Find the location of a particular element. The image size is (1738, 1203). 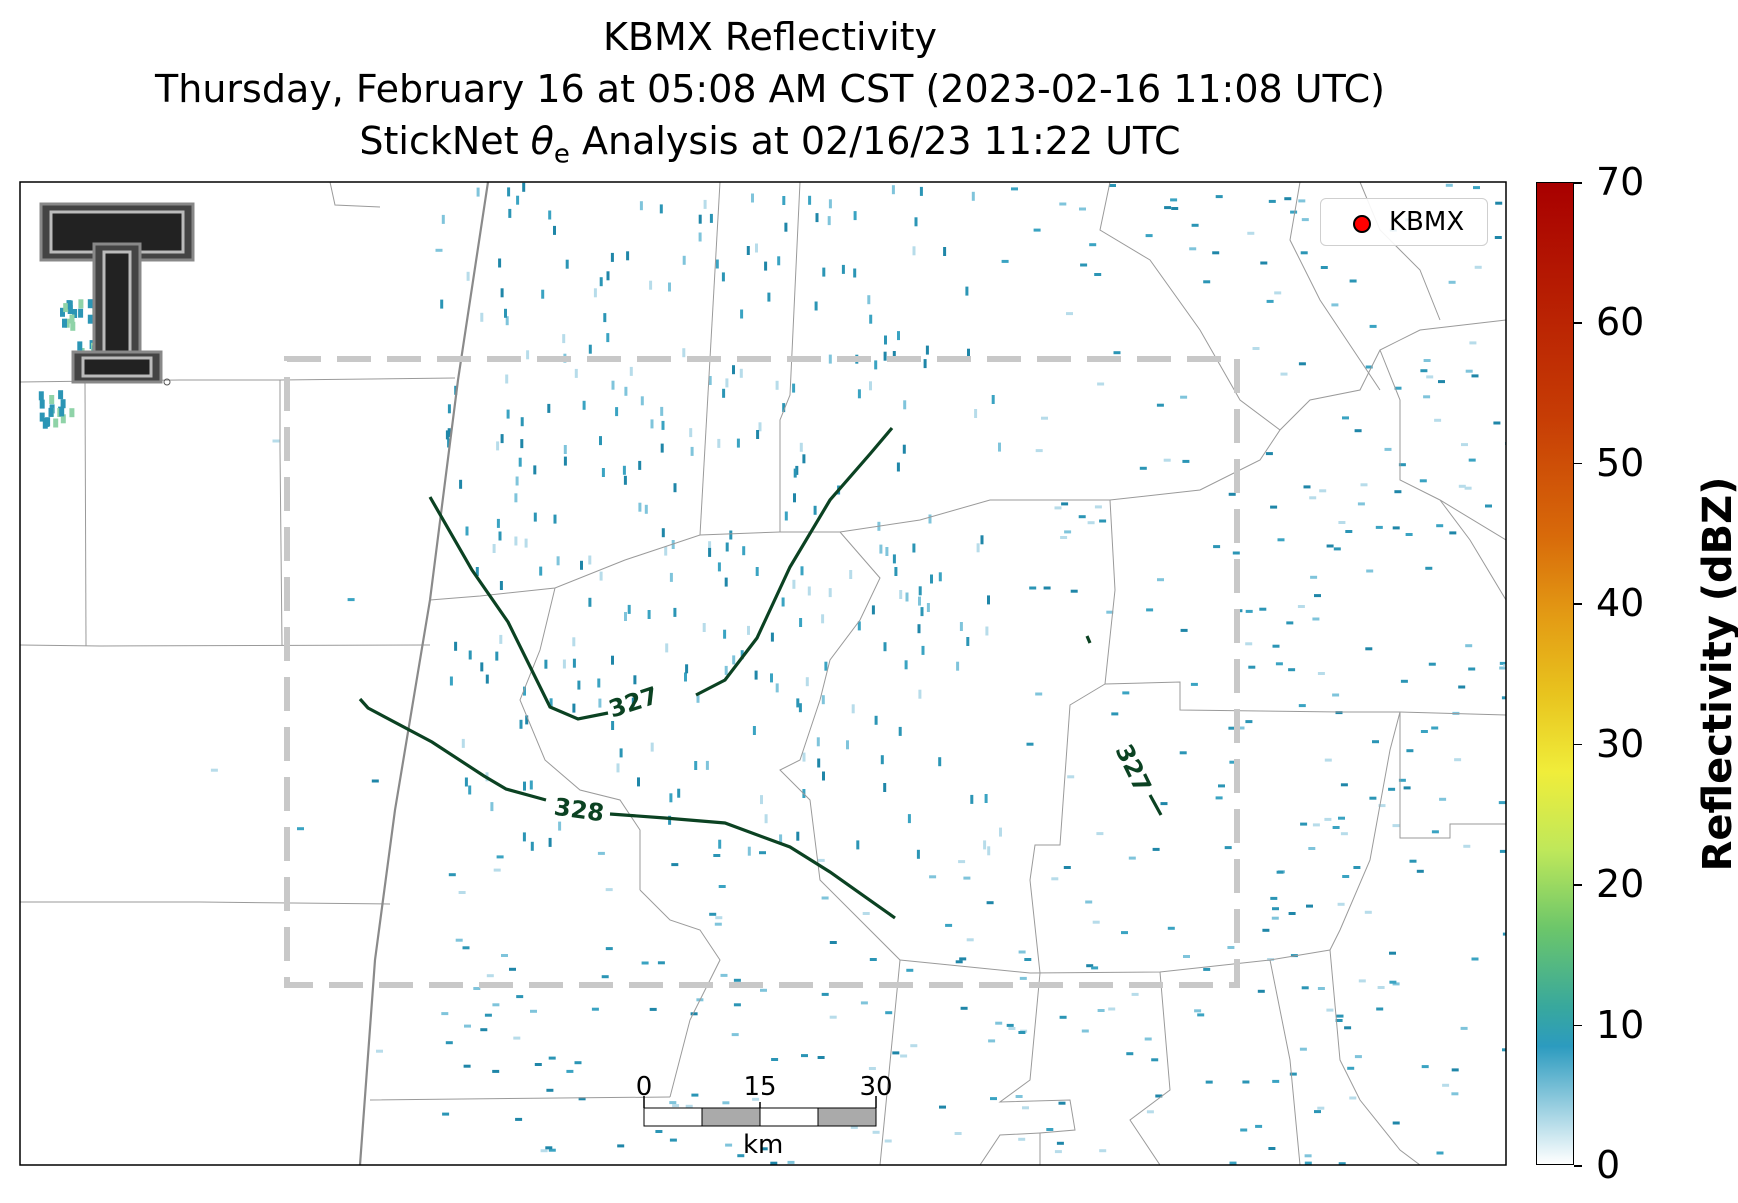

colorbar-tick-mark is located at coordinates (1578, 744).